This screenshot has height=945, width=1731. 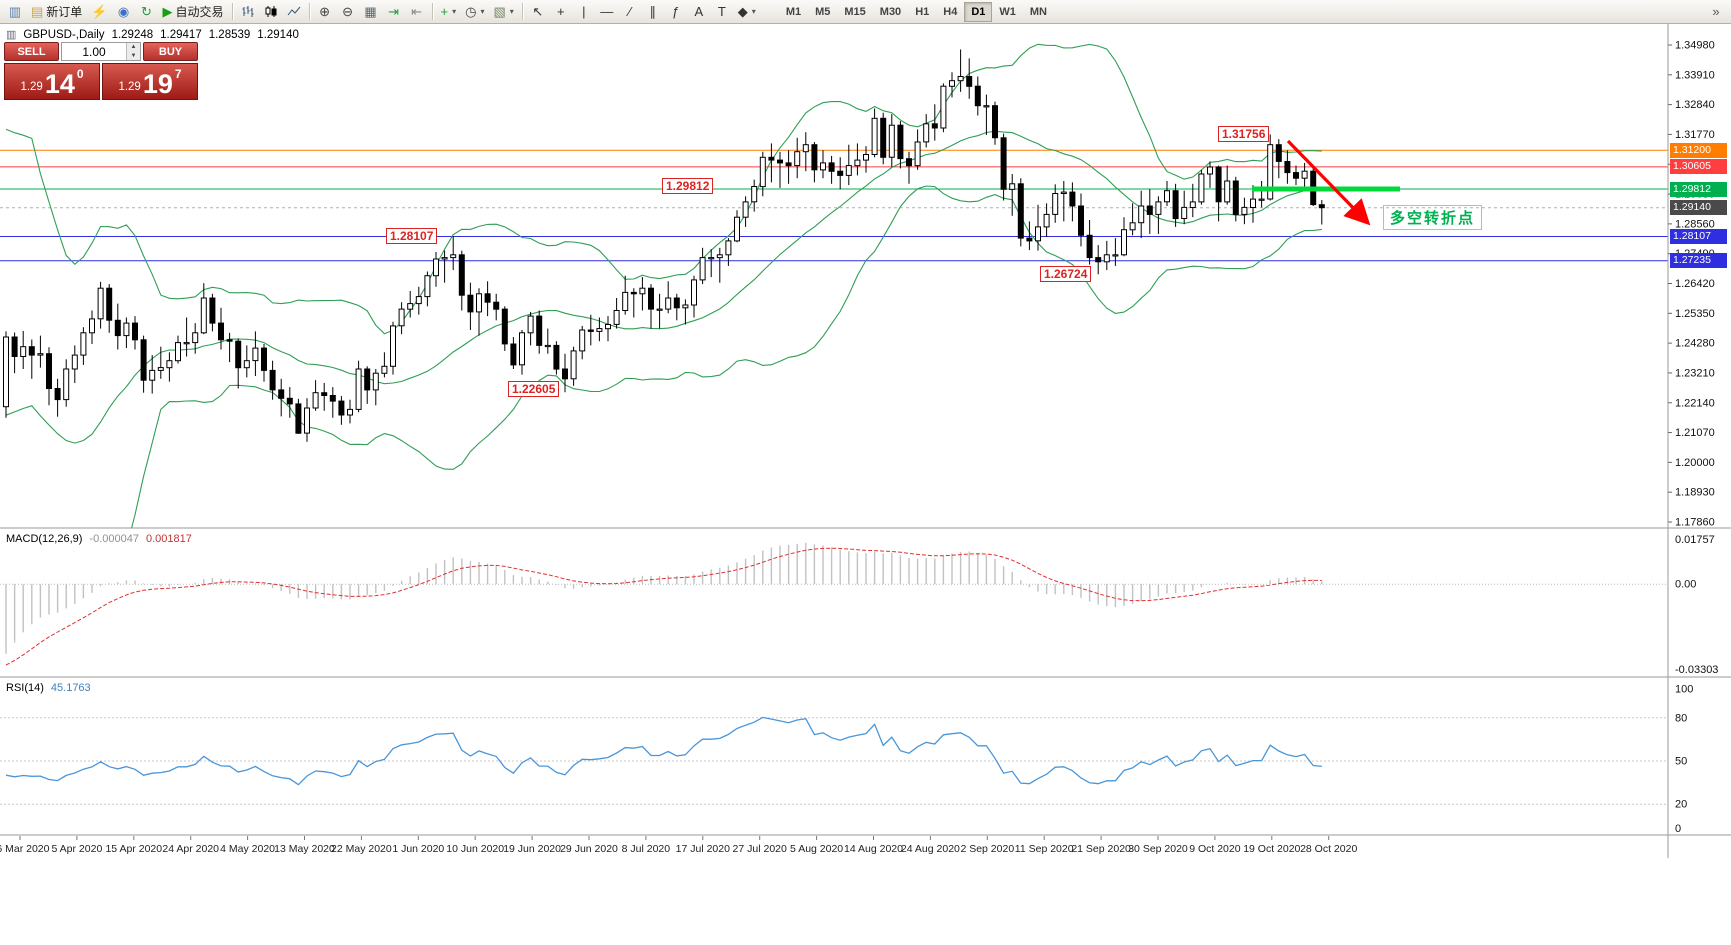 I want to click on axis-price-badge: 1.28107, so click(x=1698, y=236).